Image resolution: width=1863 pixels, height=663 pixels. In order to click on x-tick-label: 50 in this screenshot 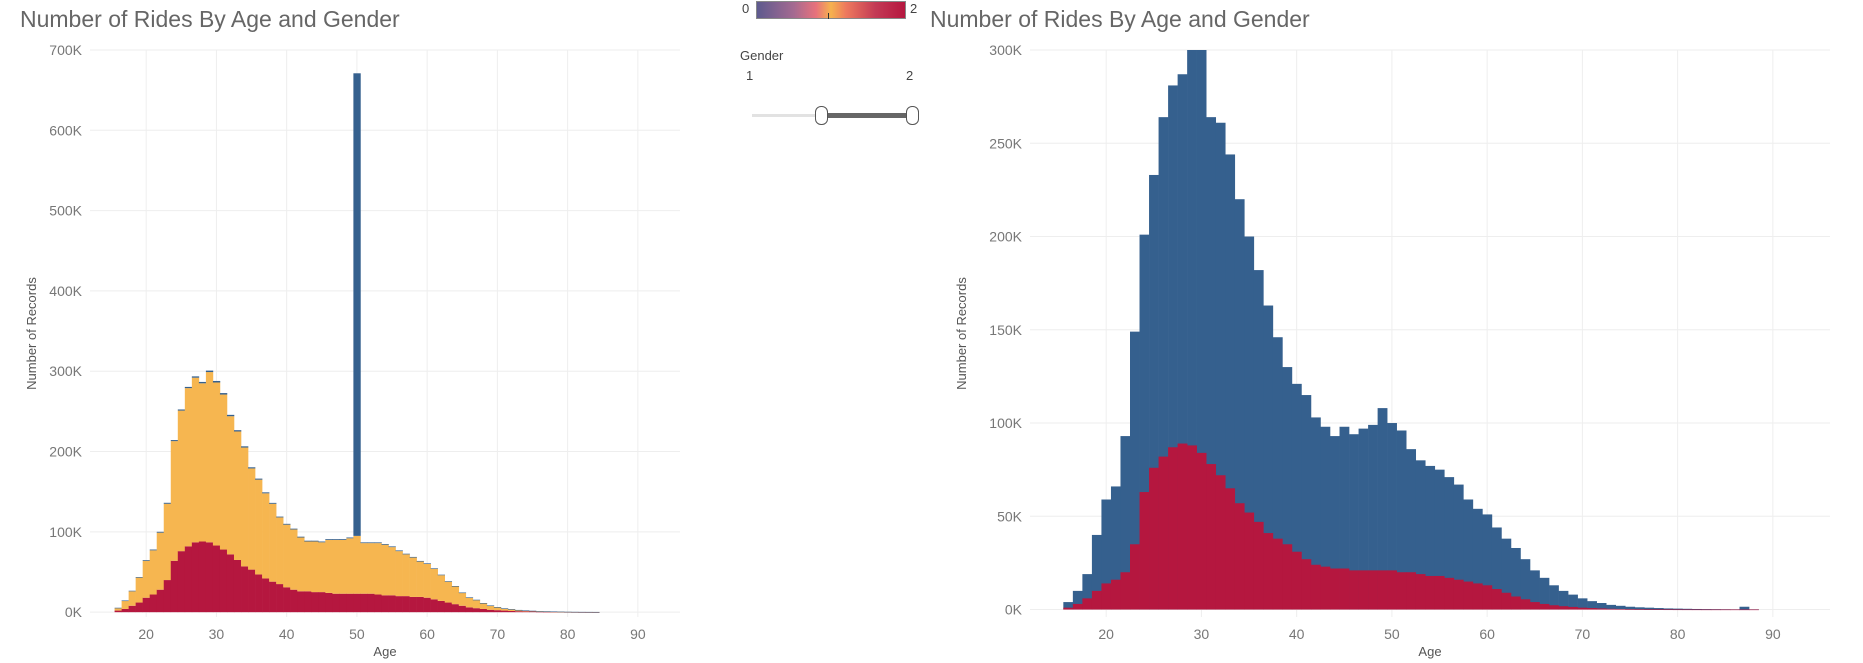, I will do `click(1392, 634)`.